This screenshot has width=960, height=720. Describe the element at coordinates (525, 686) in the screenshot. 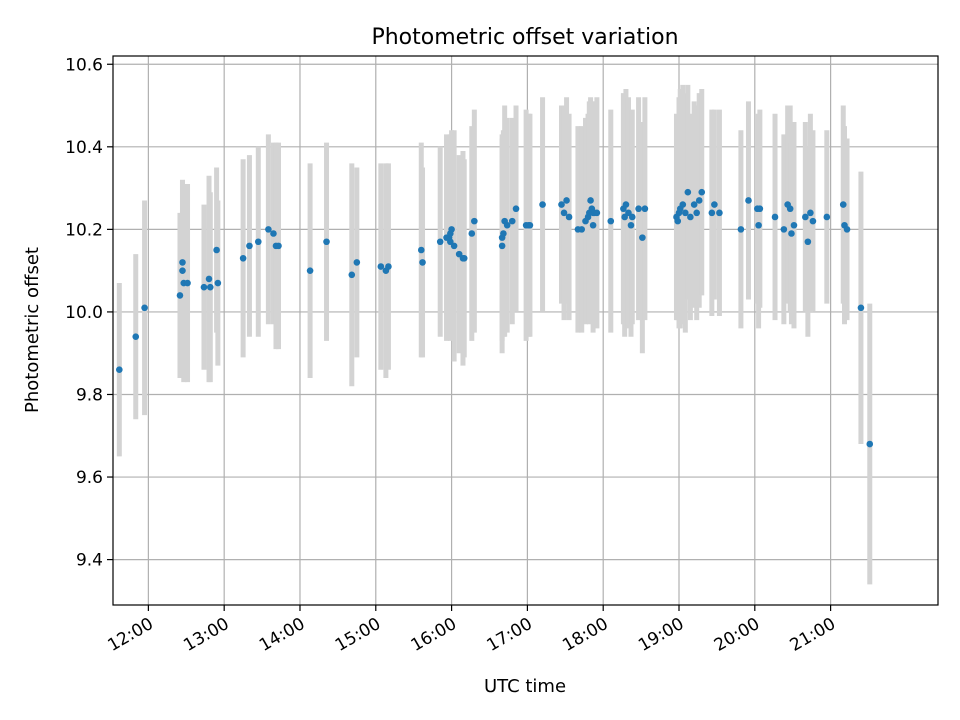

I see `x-axis-label: UTC time` at that location.